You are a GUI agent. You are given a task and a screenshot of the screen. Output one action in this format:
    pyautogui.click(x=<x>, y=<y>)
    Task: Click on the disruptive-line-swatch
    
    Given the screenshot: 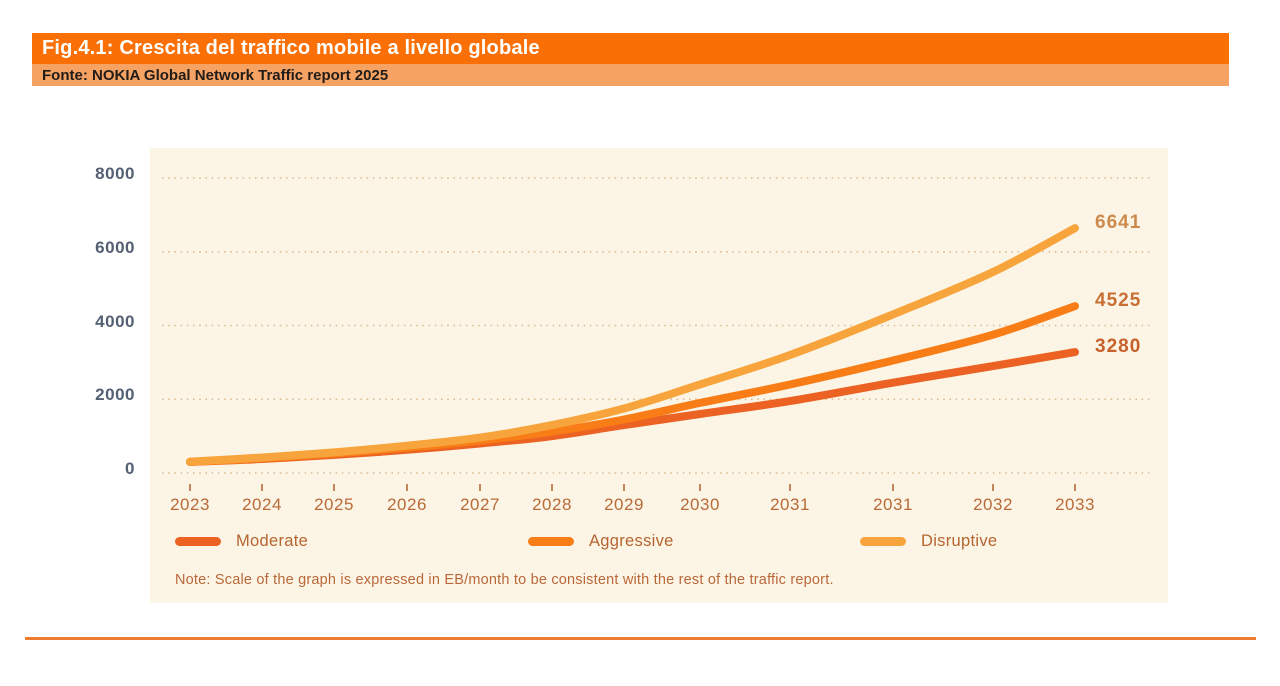 What is the action you would take?
    pyautogui.click(x=883, y=541)
    